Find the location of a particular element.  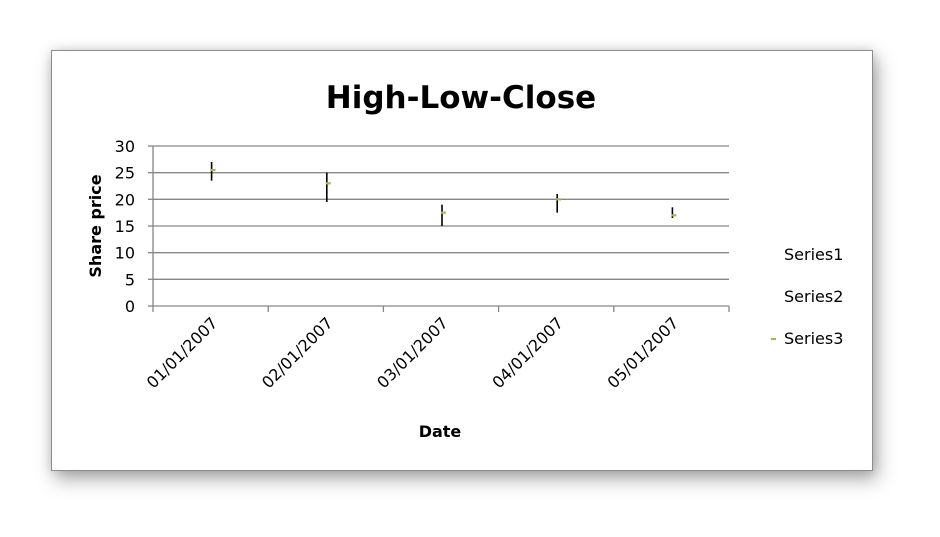

x-axis-title: Date is located at coordinates (440, 431).